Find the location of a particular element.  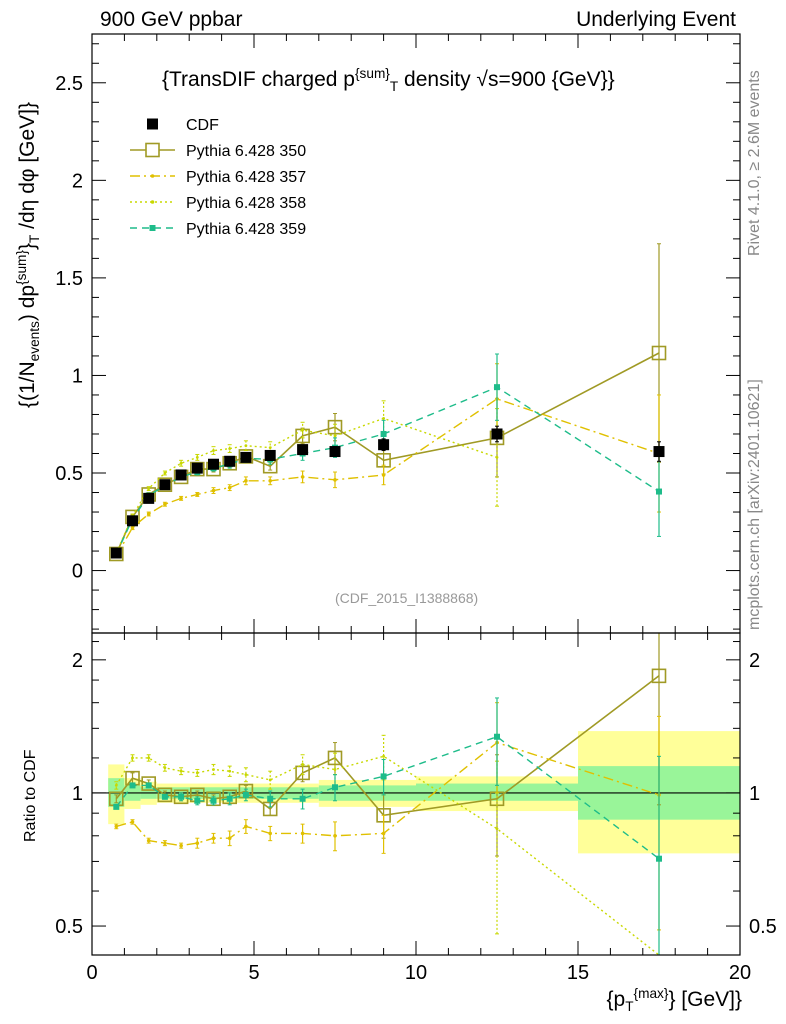

legend-entry-0: CDF is located at coordinates (183, 125).